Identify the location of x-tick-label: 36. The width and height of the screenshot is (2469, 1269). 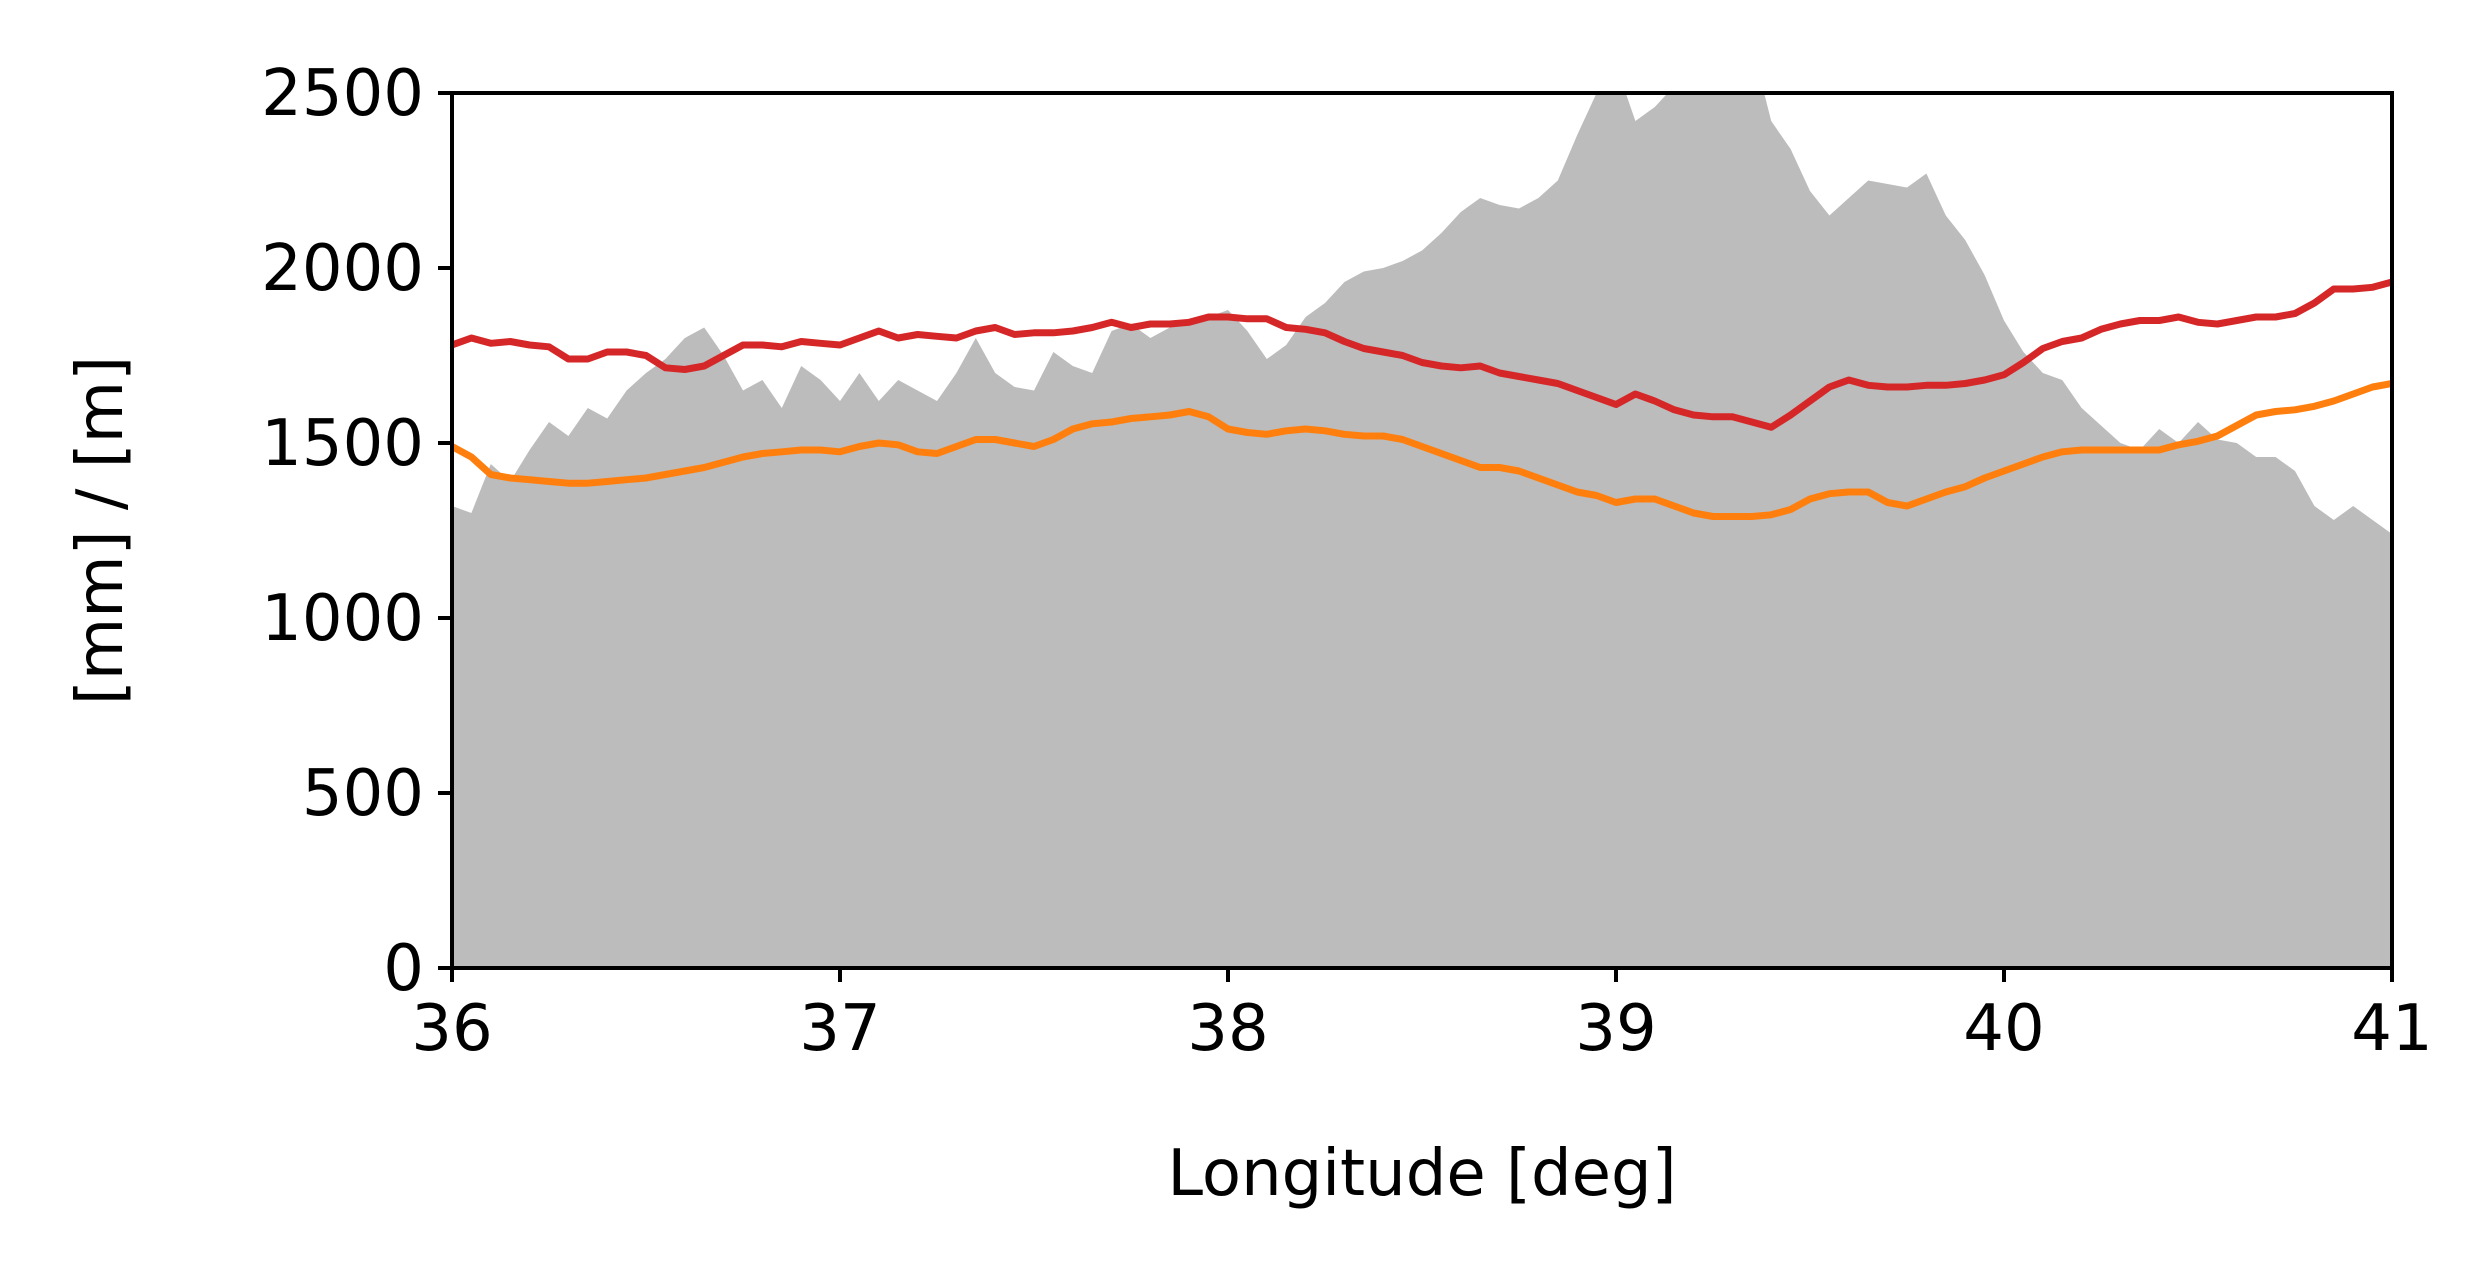
(451, 1029).